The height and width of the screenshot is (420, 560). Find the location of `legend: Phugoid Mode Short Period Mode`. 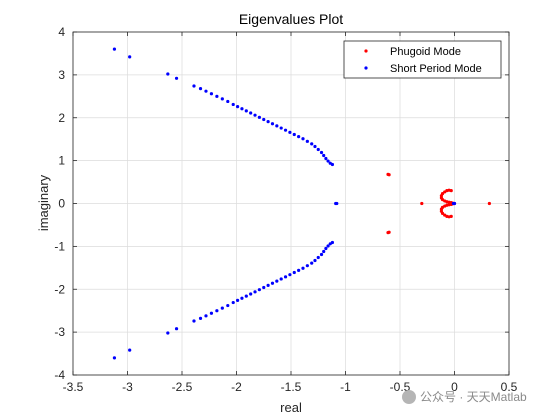

legend: Phugoid Mode Short Period Mode is located at coordinates (422, 59).